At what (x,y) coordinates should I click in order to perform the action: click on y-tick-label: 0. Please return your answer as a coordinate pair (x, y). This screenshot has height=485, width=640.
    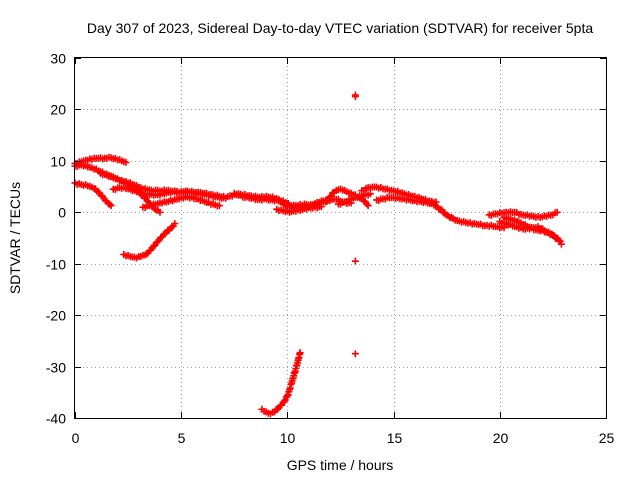
    Looking at the image, I should click on (62, 213).